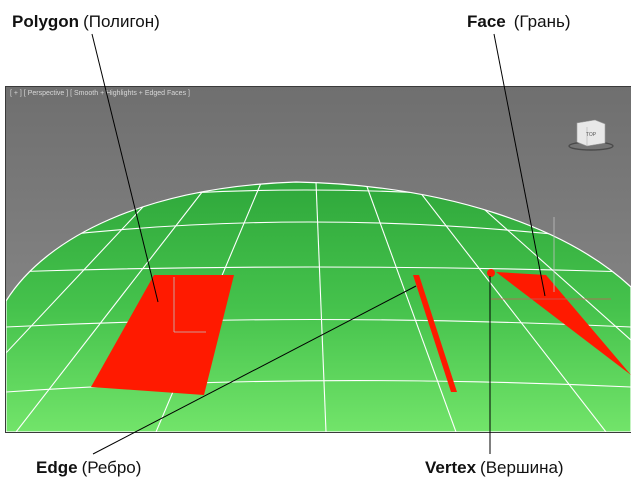 The height and width of the screenshot is (484, 631). What do you see at coordinates (451, 467) in the screenshot?
I see `vertex-label-en: Vertex` at bounding box center [451, 467].